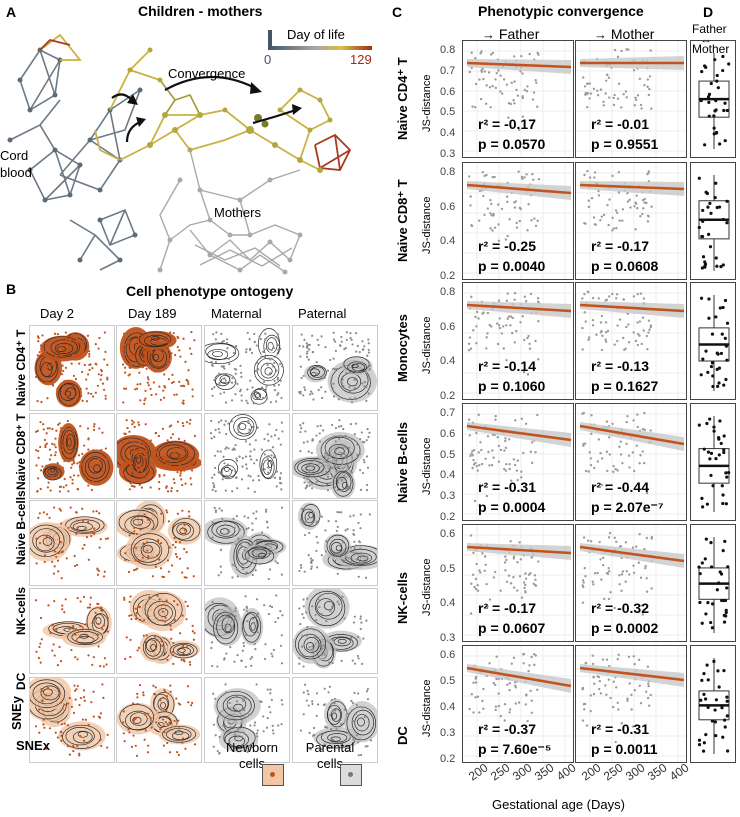 The height and width of the screenshot is (817, 740). What do you see at coordinates (236, 313) in the screenshot?
I see `col-maternal: Maternal` at bounding box center [236, 313].